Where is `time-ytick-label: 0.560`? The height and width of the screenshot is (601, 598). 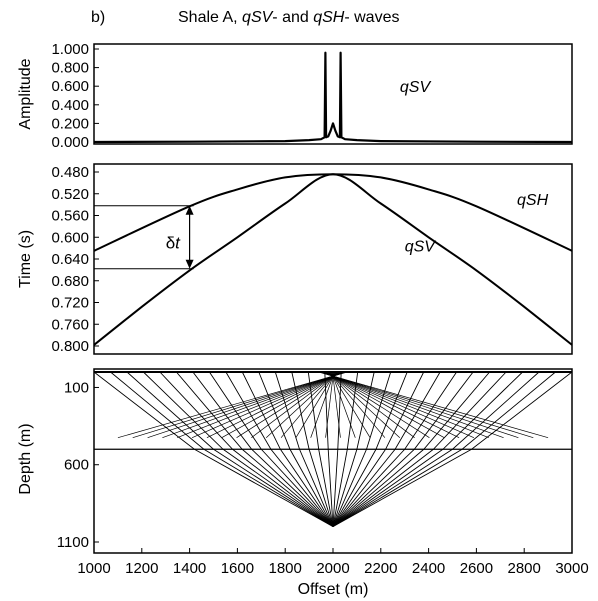 time-ytick-label: 0.560 is located at coordinates (70, 216).